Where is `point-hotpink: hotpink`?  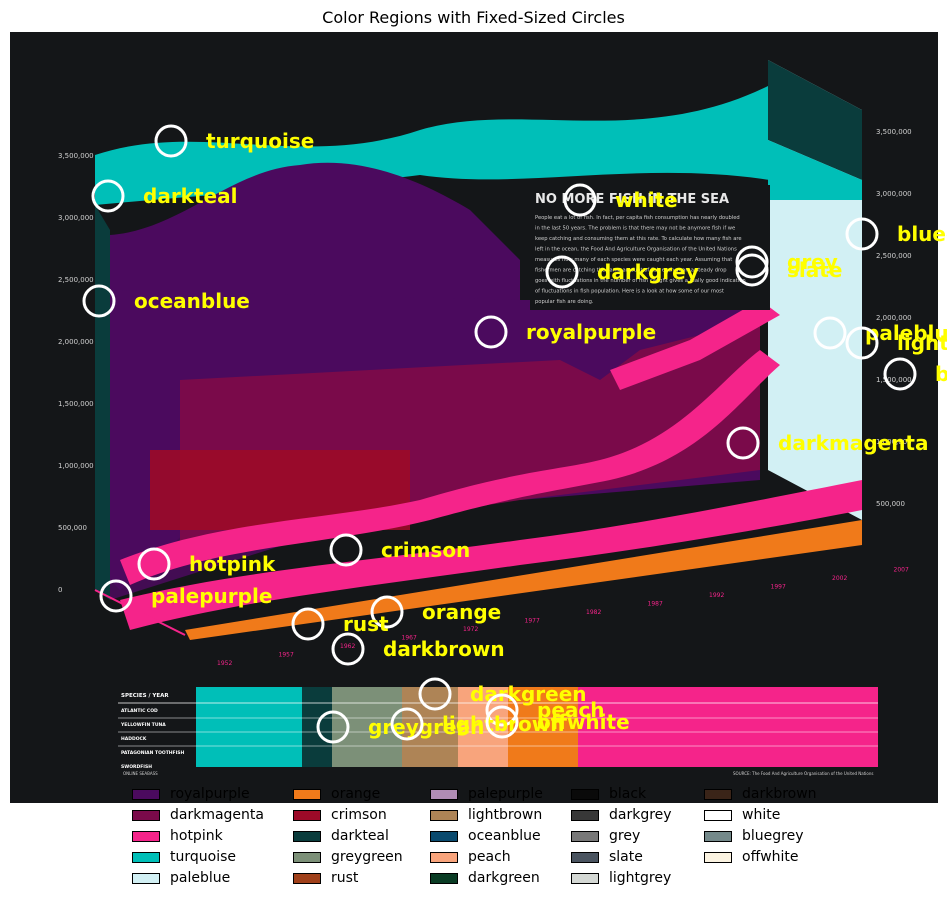
point-hotpink: hotpink is located at coordinates (206, 564).